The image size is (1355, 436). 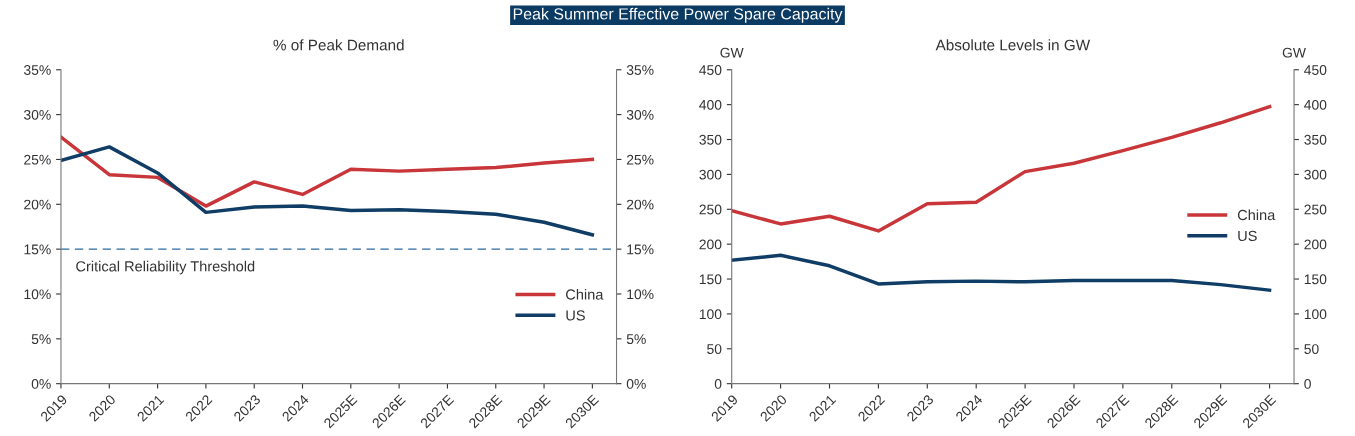 What do you see at coordinates (636, 384) in the screenshot?
I see `y2-tick-label: 0%` at bounding box center [636, 384].